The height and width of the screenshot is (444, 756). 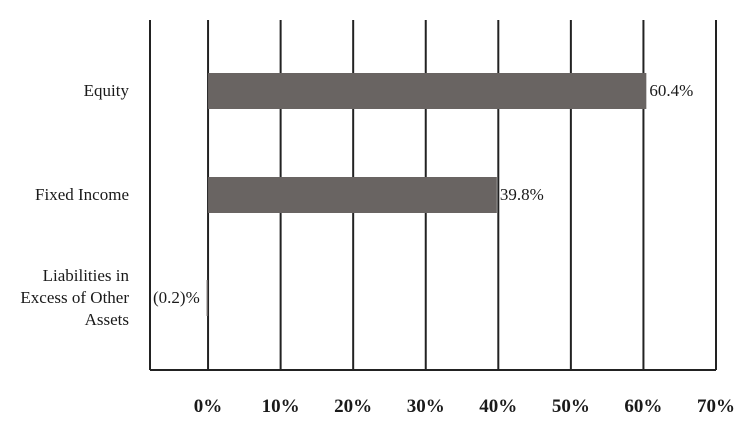 What do you see at coordinates (426, 406) in the screenshot?
I see `x-tick-label-30: 30%` at bounding box center [426, 406].